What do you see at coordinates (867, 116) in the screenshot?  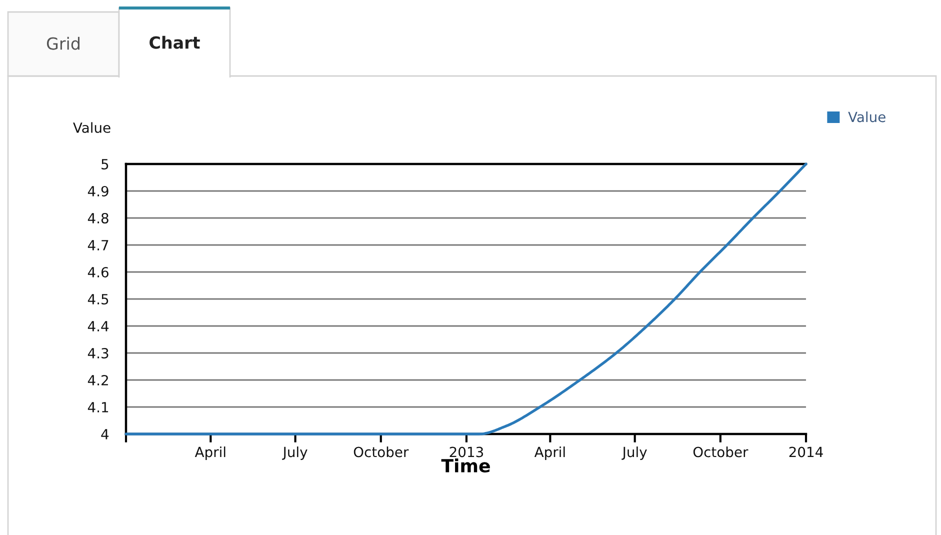 I see `legend-label: Value` at bounding box center [867, 116].